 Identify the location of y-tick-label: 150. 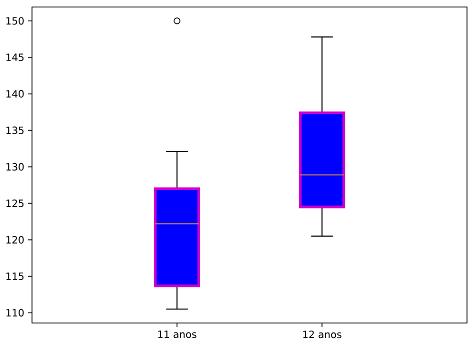
(15, 21).